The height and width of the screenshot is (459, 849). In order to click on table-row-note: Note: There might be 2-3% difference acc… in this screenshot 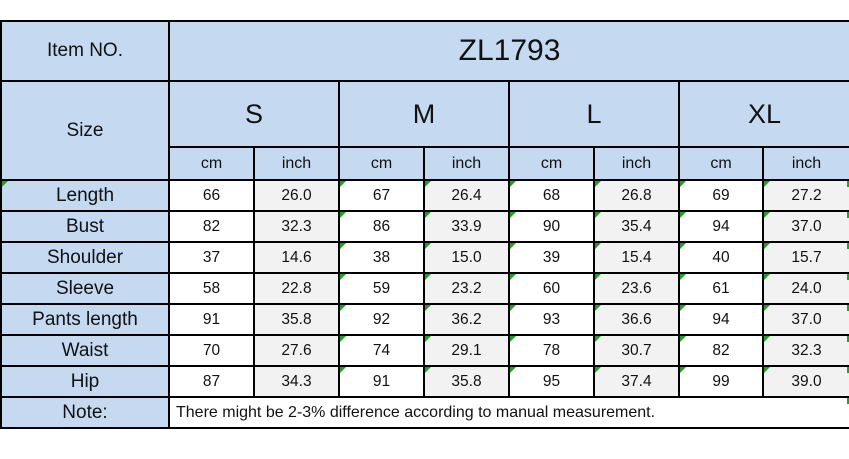, I will do `click(424, 412)`.